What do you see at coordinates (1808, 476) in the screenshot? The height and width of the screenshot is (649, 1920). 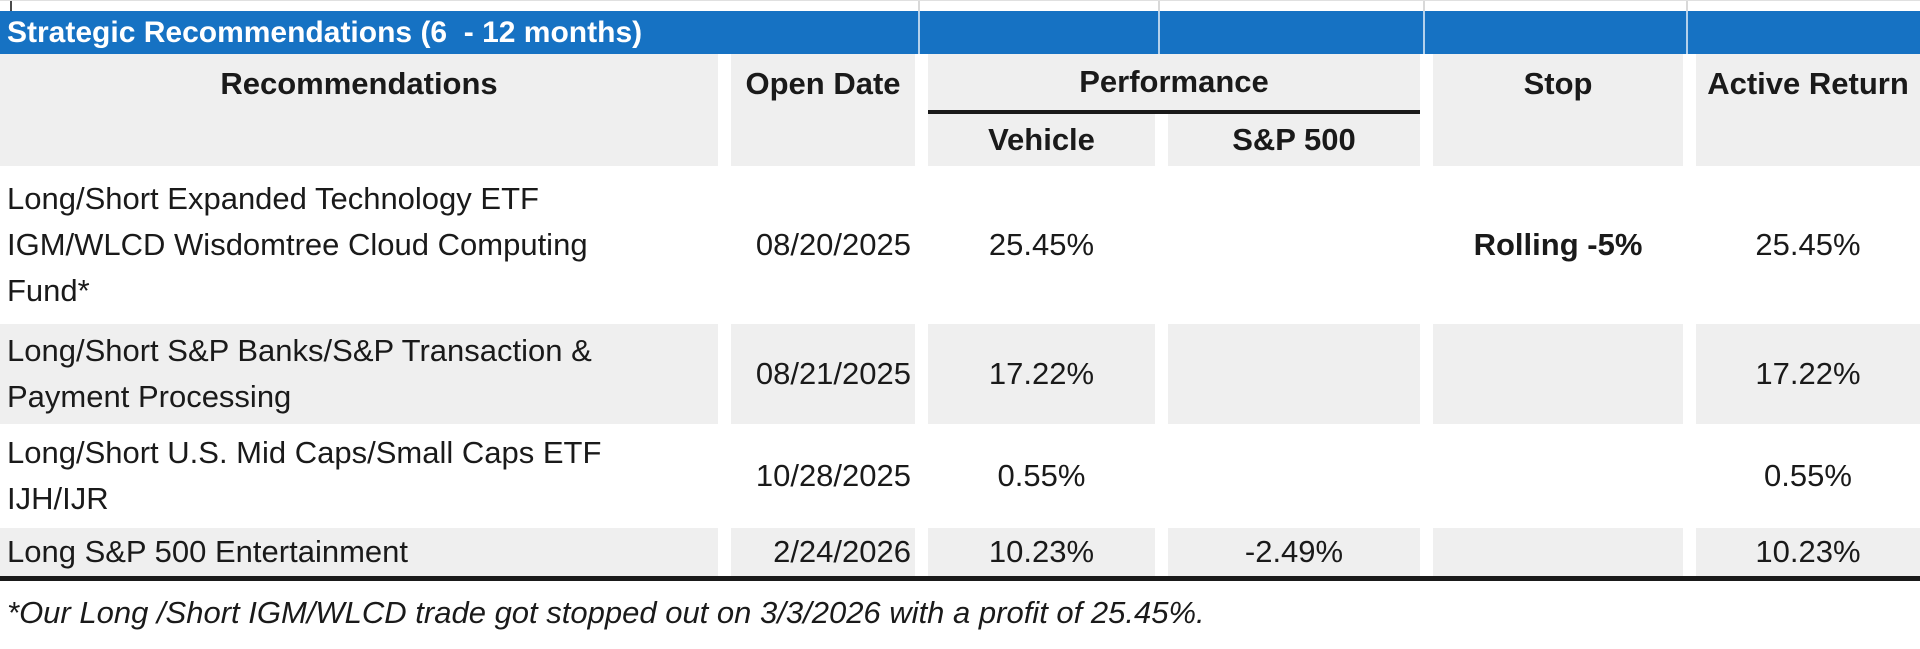 I see `cell-active-return: 0.55%` at bounding box center [1808, 476].